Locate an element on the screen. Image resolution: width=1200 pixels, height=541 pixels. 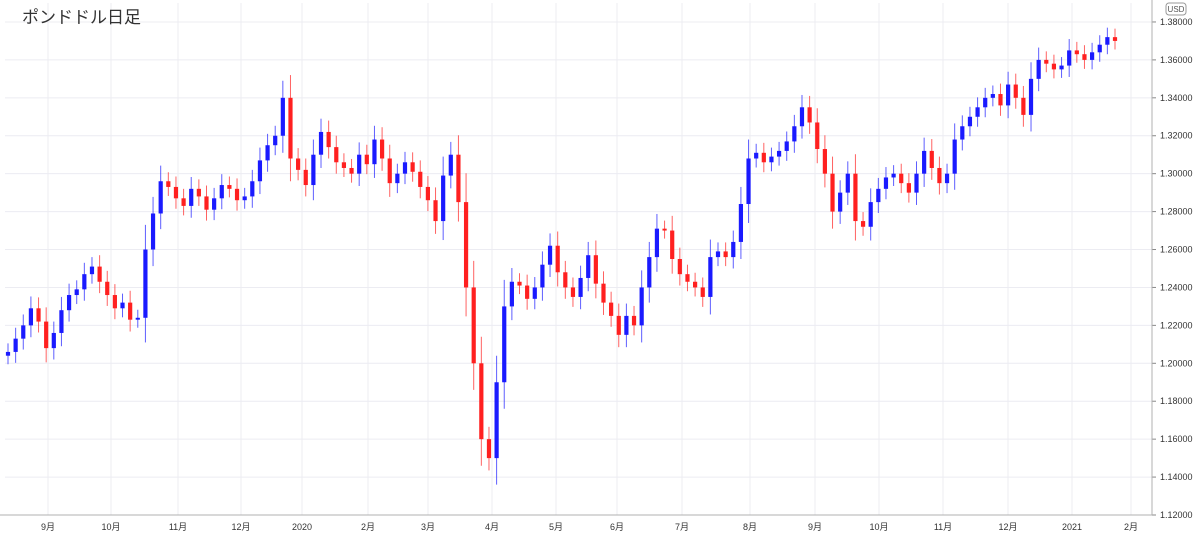
unit-badge is located at coordinates (1176, 9).